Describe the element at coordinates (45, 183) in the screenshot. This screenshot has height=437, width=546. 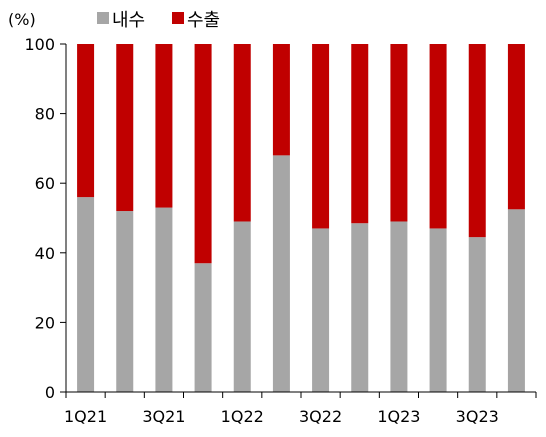
I see `y-tick-label: 60` at that location.